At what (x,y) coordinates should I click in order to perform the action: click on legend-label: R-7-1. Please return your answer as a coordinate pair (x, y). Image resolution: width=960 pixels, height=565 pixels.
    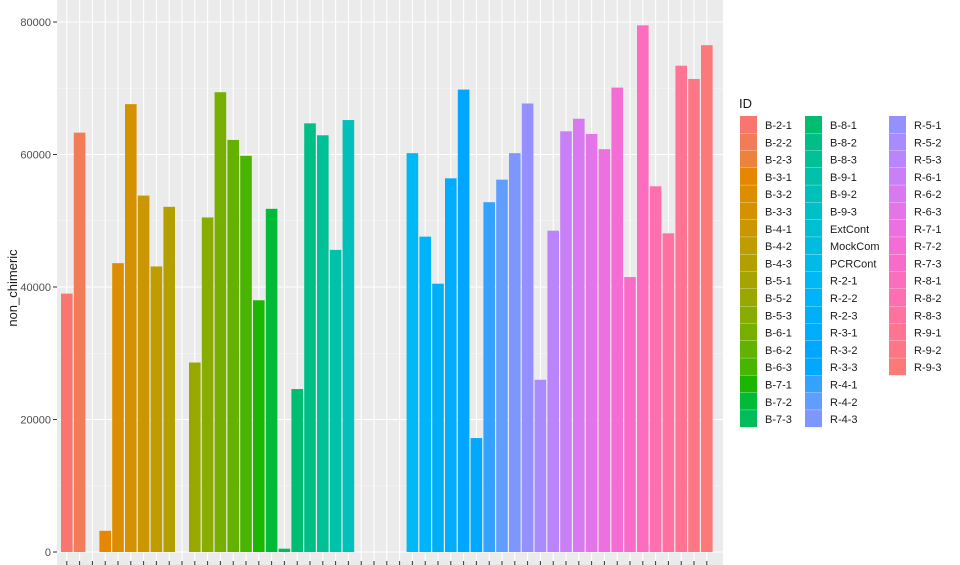
    Looking at the image, I should click on (928, 230).